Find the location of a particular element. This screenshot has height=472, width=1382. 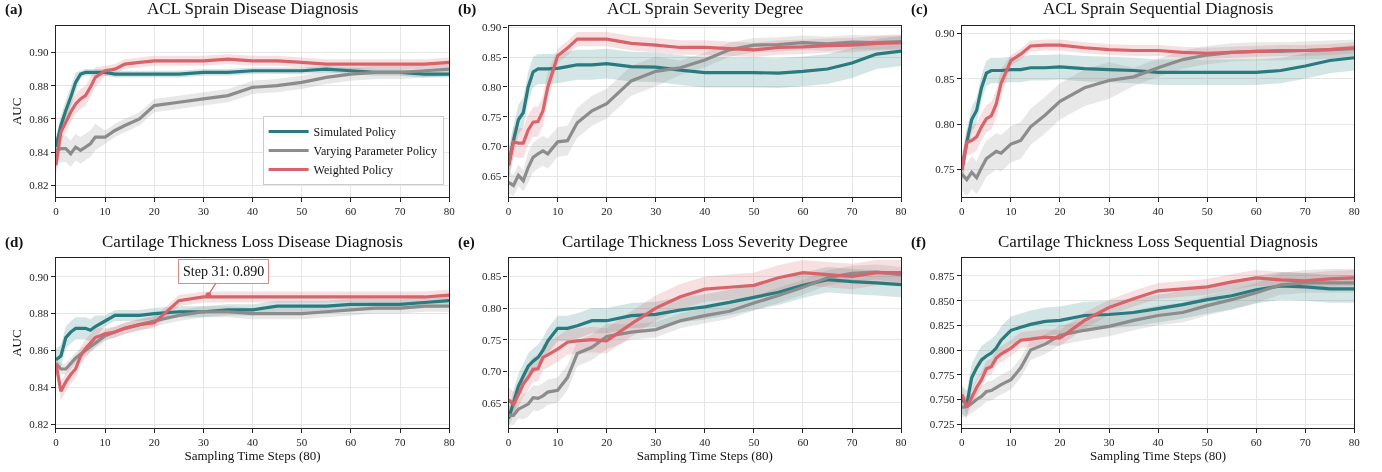

text: (a) is located at coordinates (14, 9).